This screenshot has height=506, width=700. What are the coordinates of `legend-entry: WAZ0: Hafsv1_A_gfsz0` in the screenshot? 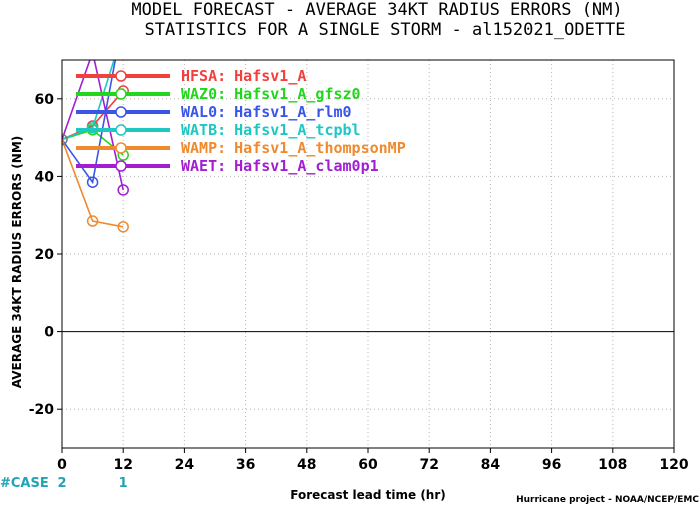 It's located at (218, 94).